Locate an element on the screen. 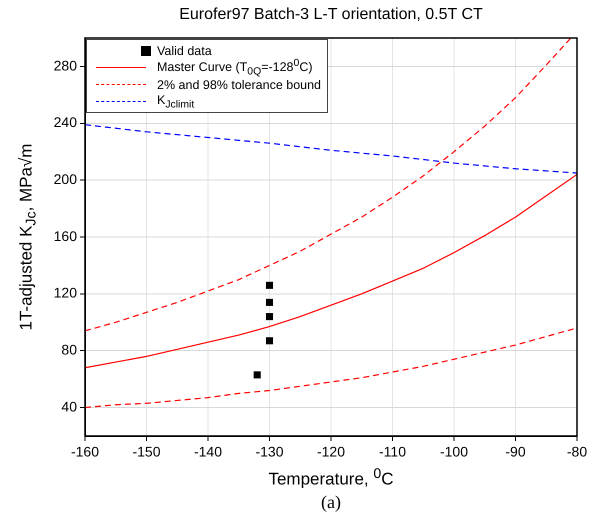 The height and width of the screenshot is (531, 609). y-tick-label: 240 is located at coordinates (66, 122).